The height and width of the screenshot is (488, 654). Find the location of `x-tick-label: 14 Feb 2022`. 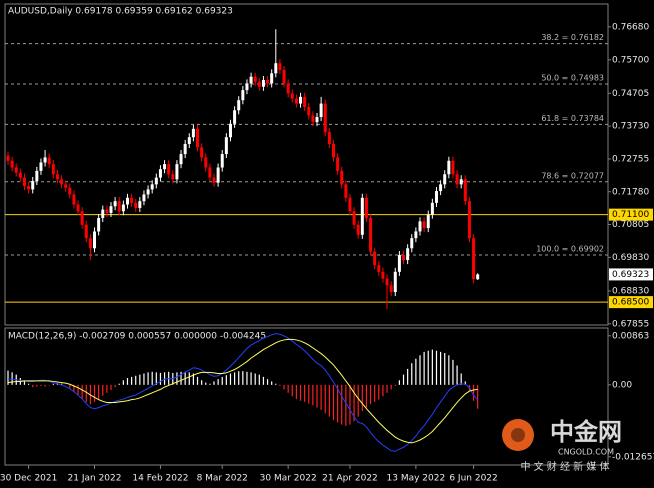

x-tick-label: 14 Feb 2022 is located at coordinates (160, 479).